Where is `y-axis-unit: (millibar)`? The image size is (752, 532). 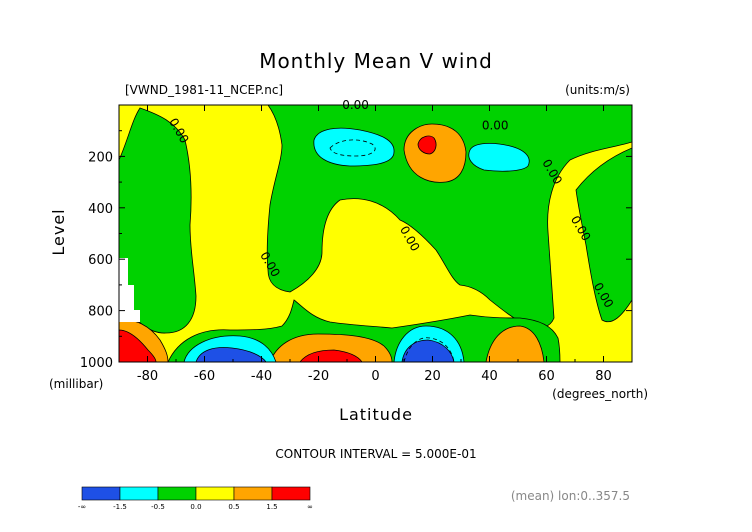
y-axis-unit: (millibar) is located at coordinates (76, 384).